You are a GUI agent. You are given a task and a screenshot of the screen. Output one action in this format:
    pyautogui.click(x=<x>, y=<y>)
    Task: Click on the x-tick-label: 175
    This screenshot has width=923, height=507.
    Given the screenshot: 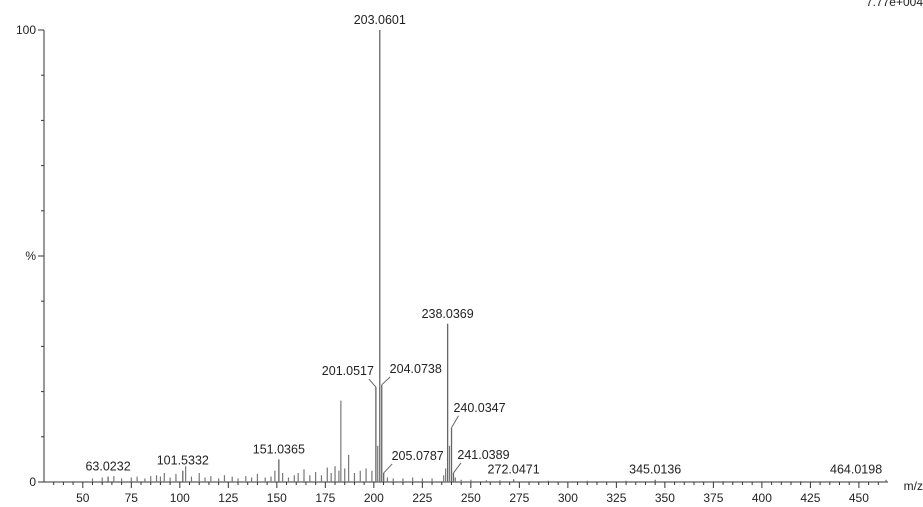 What is the action you would take?
    pyautogui.click(x=325, y=498)
    